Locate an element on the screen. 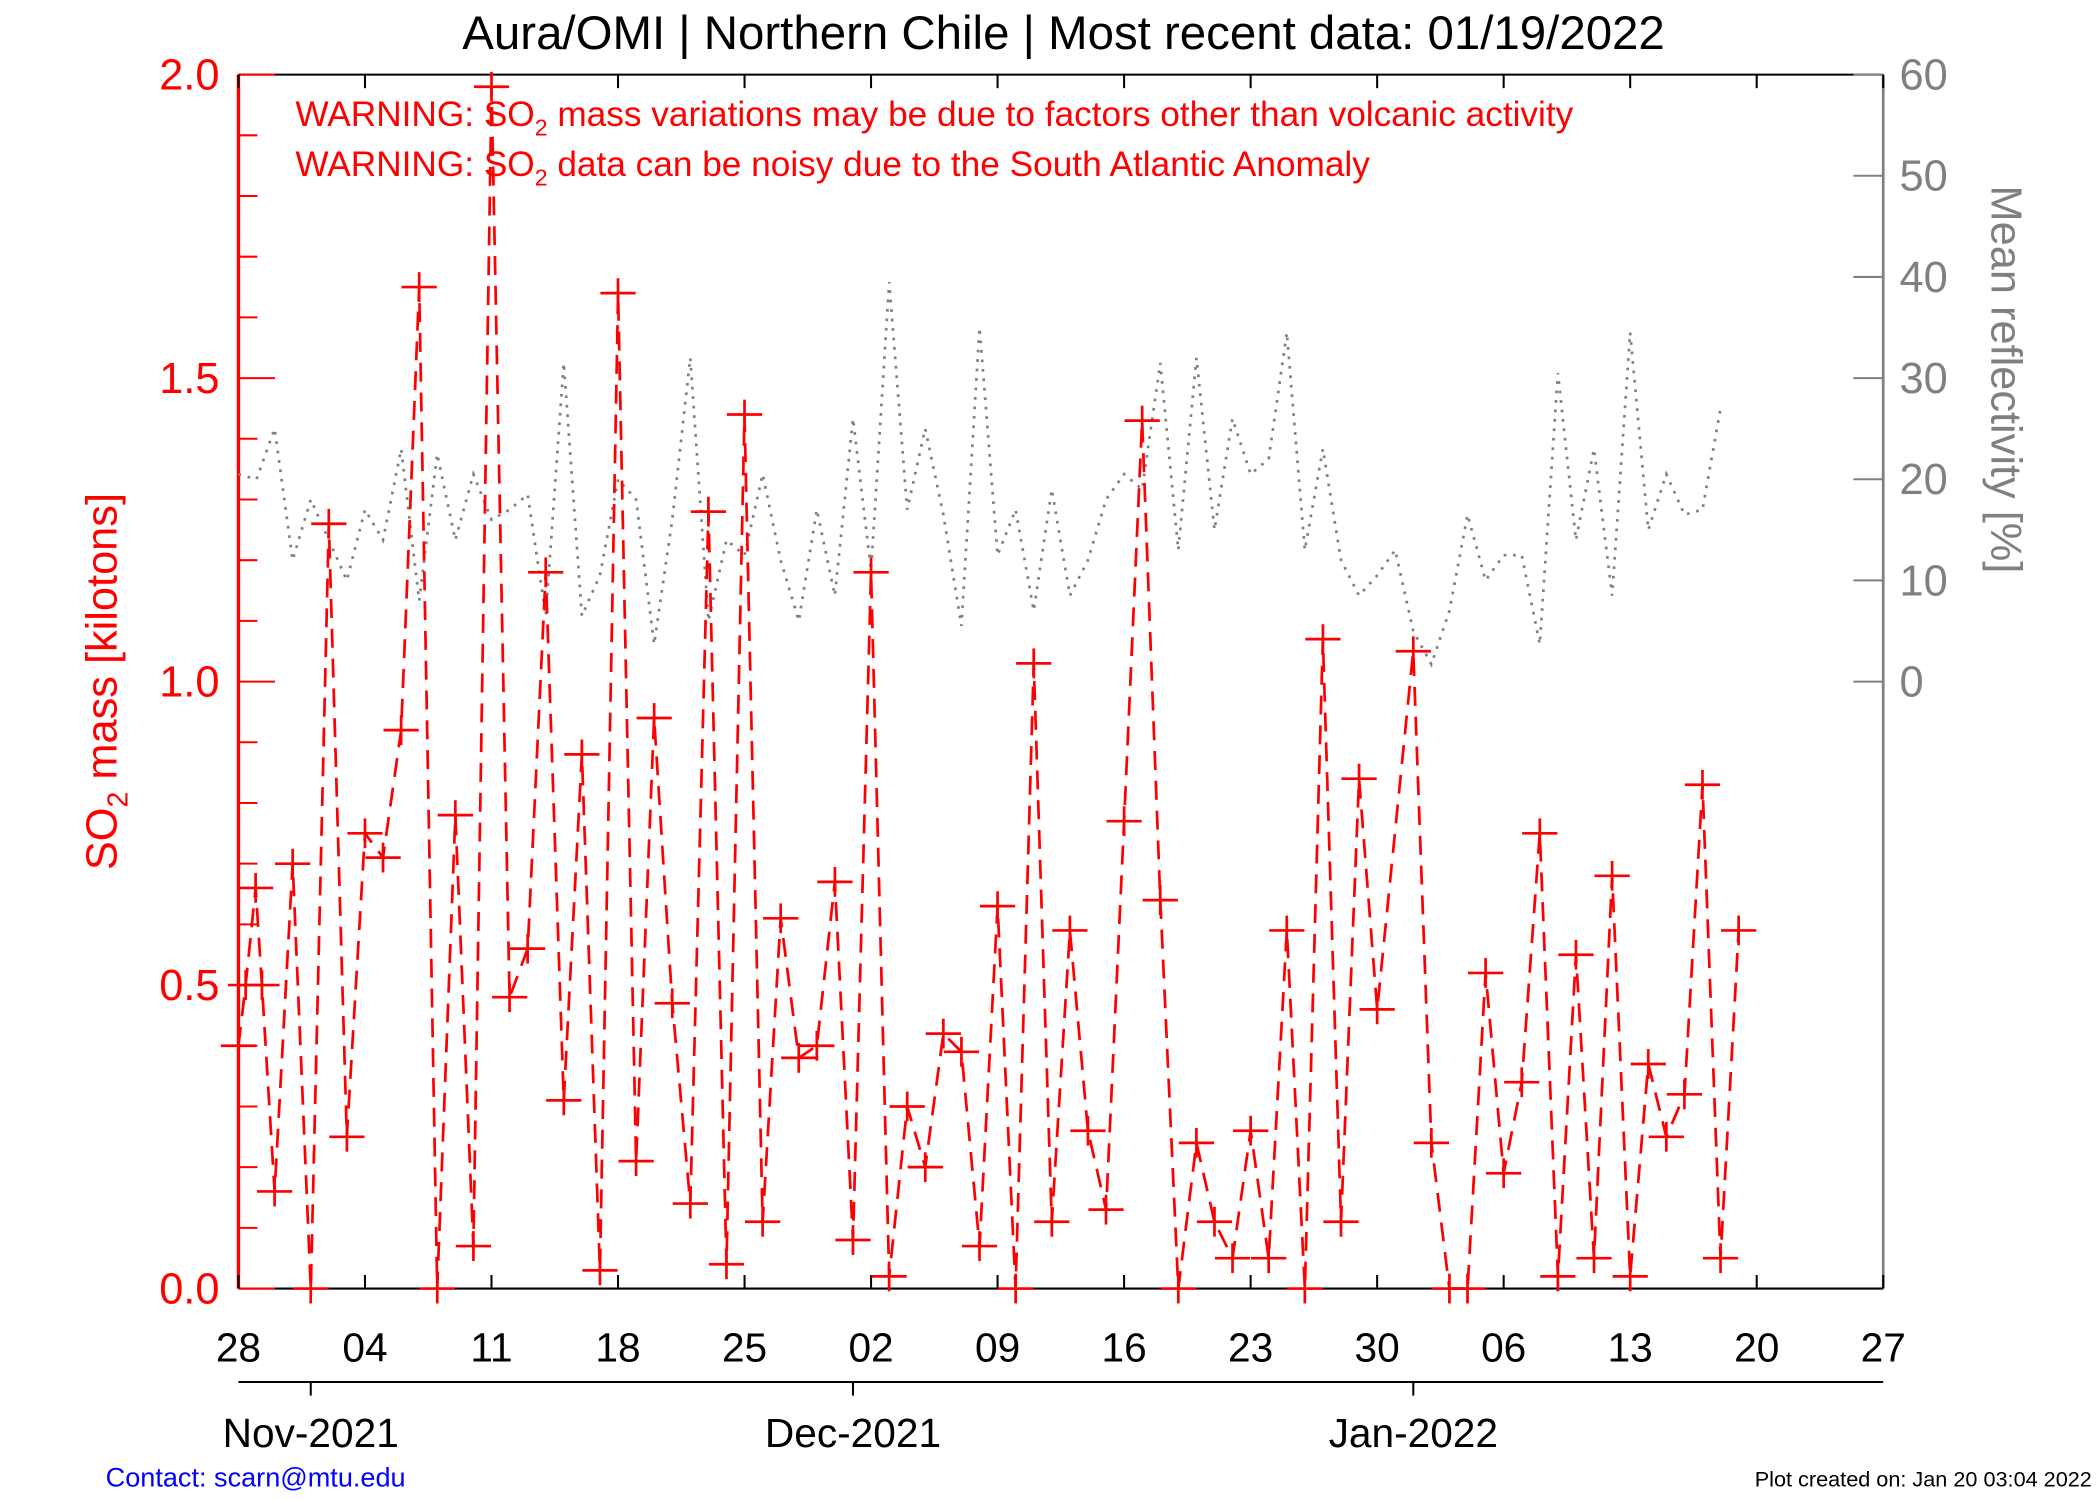 Image resolution: width=2100 pixels, height=1500 pixels. month-label: Jan-2022 is located at coordinates (1413, 1433).